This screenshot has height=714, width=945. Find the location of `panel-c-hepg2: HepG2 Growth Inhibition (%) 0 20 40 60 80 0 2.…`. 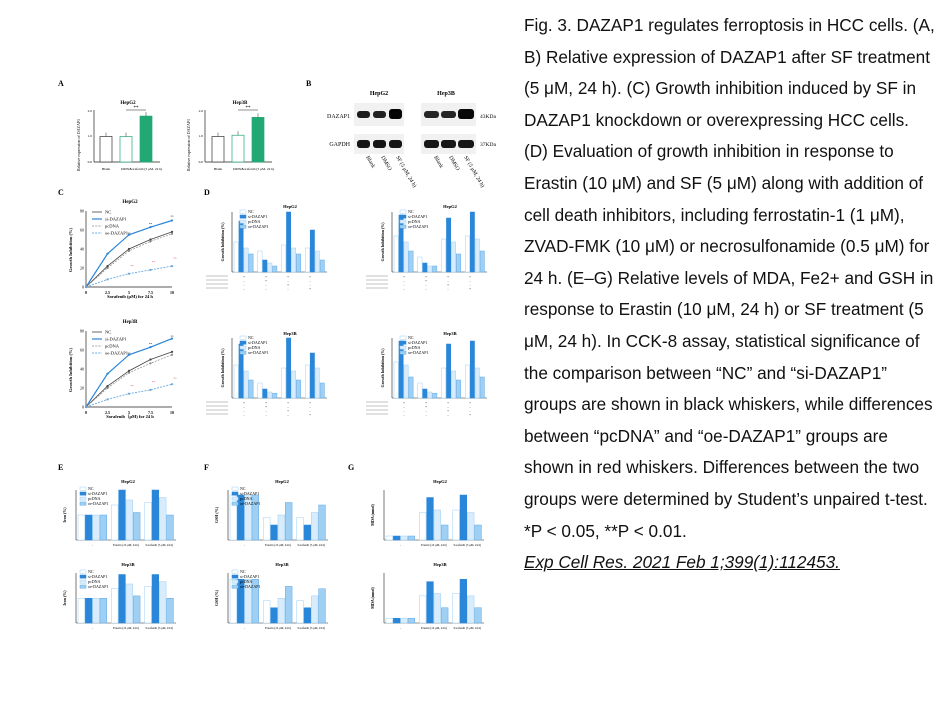

panel-c-hepg2: HepG2 Growth Inhibition (%) 0 20 40 60 80 0 2.… is located at coordinates (122, 249).